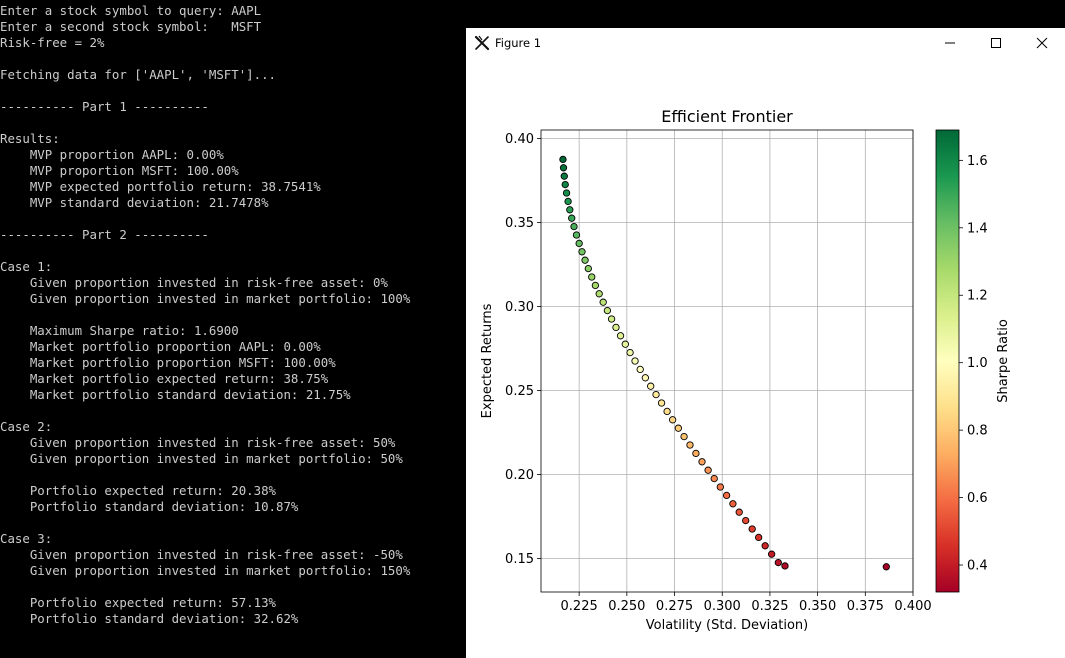 This screenshot has height=658, width=1065. What do you see at coordinates (519, 475) in the screenshot?
I see `y-tick-label: 0.20` at bounding box center [519, 475].